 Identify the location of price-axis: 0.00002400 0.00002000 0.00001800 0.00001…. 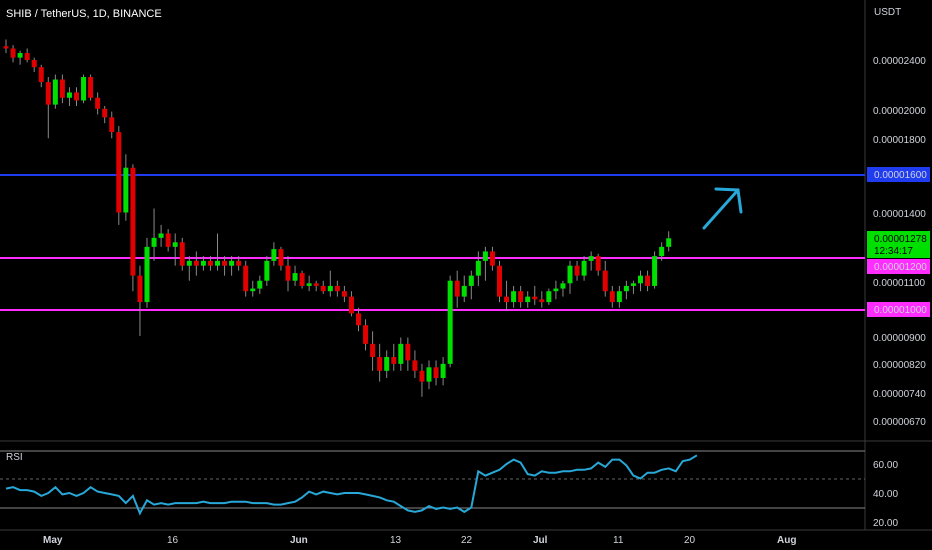
(899, 242).